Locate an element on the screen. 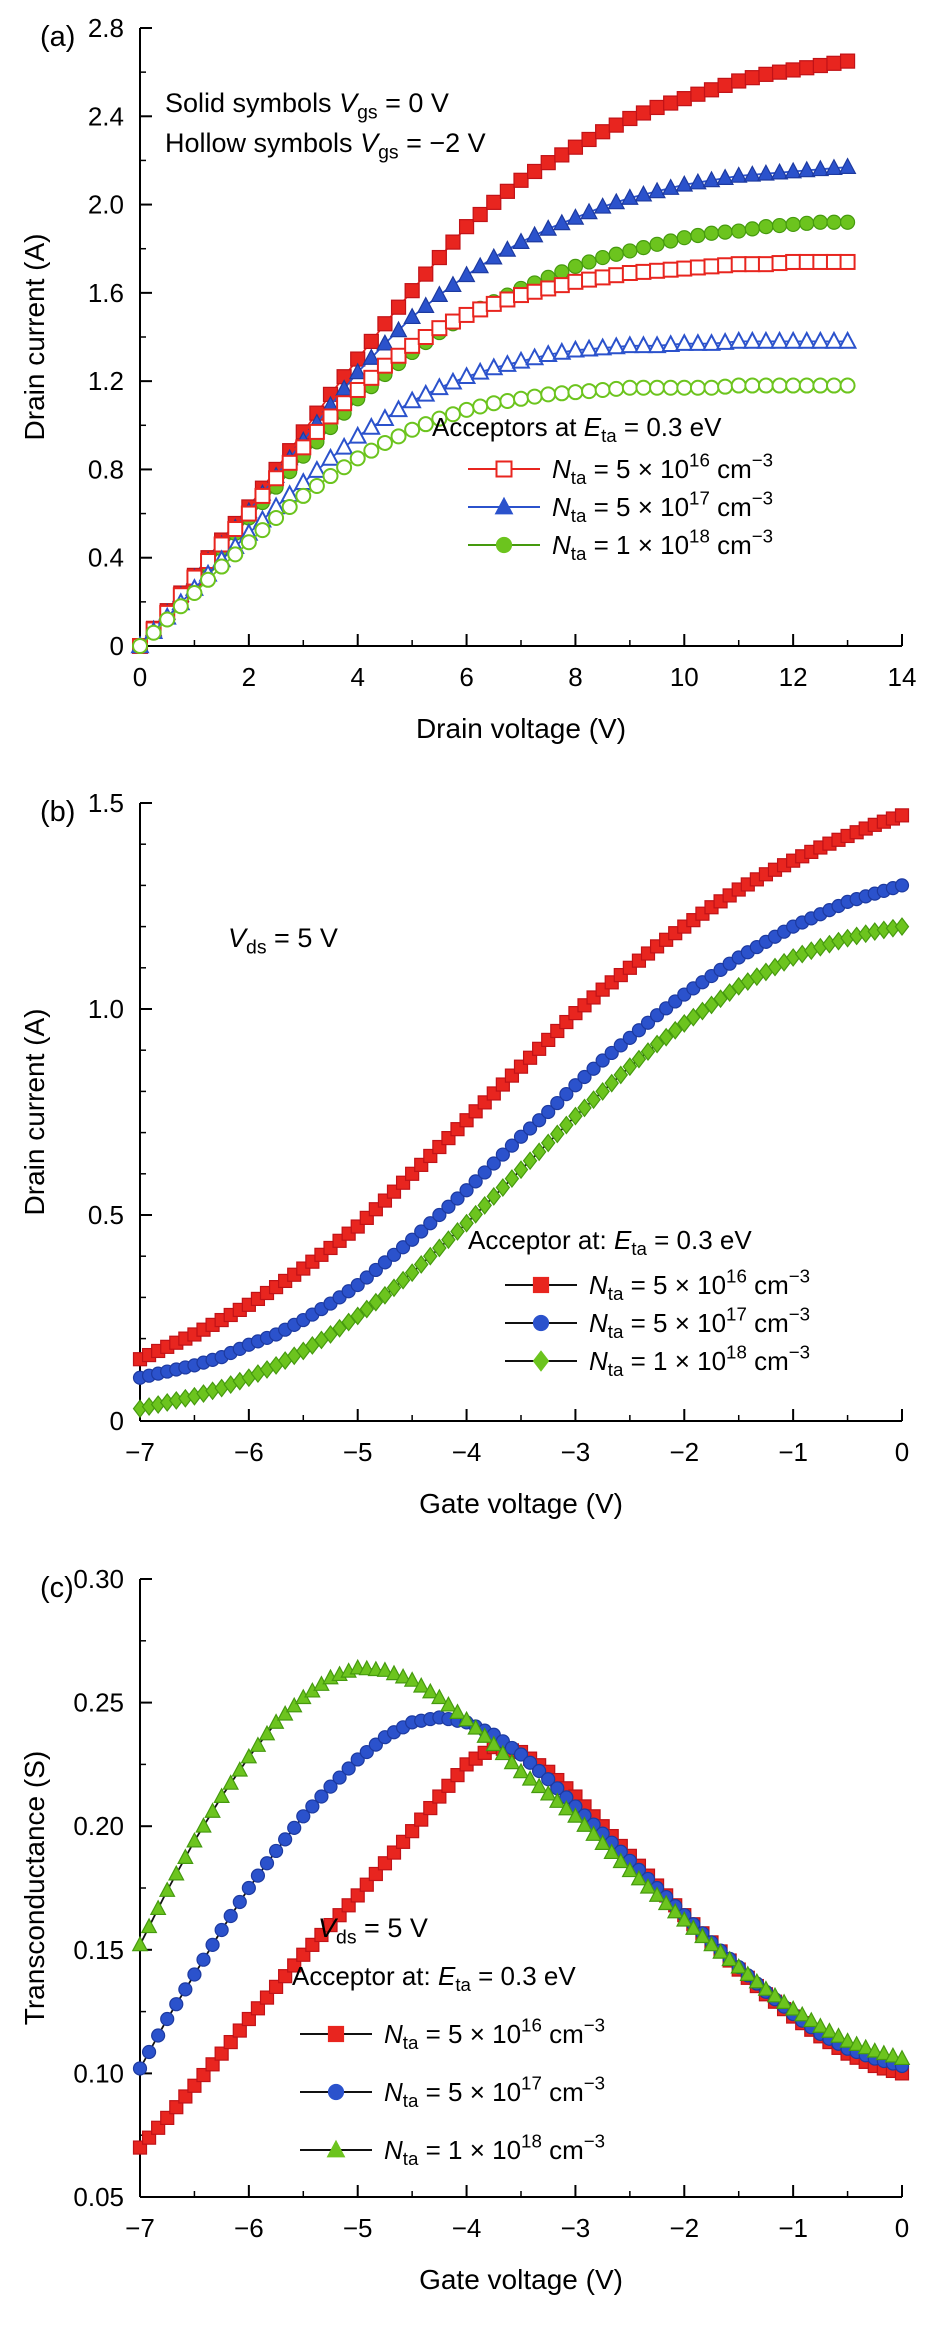 This screenshot has width=945, height=2327. series-a-nta5e16-vgsm2 is located at coordinates (494, 453).